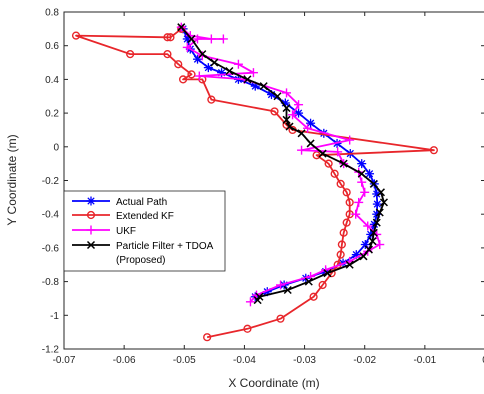 The width and height of the screenshot is (484, 394). What do you see at coordinates (54, 316) in the screenshot?
I see `y-tick-label: -1` at bounding box center [54, 316].